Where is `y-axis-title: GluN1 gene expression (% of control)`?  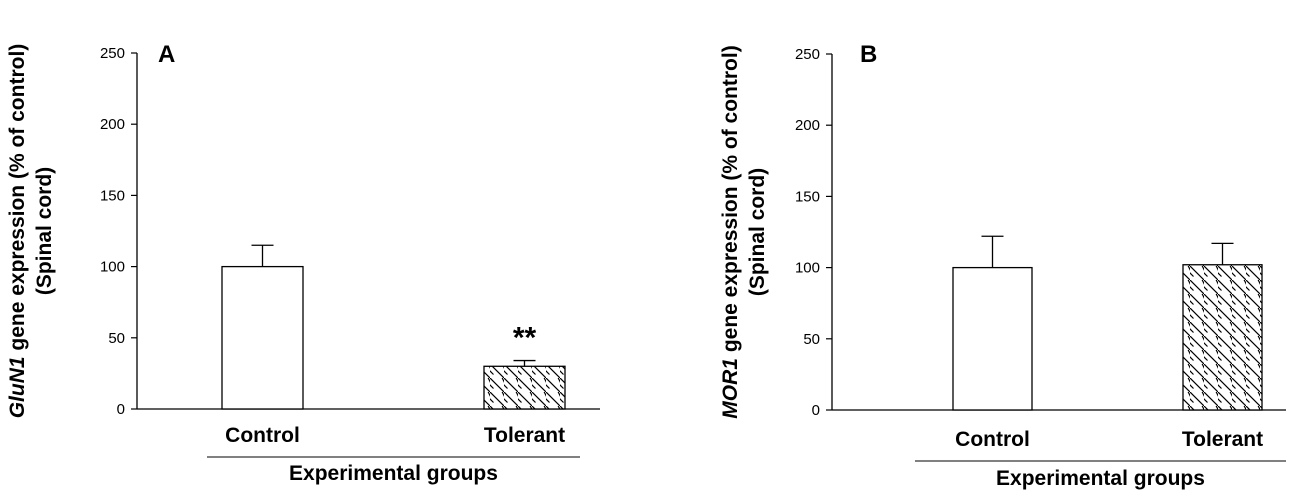 y-axis-title: GluN1 gene expression (% of control) is located at coordinates (17, 231).